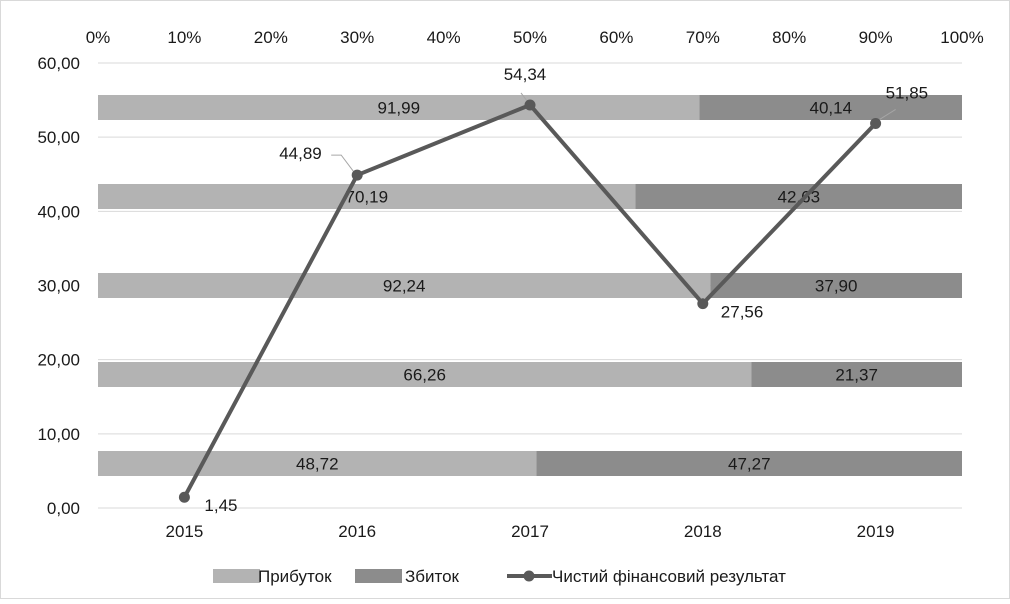  I want to click on x-tick-label: 2019, so click(876, 531).